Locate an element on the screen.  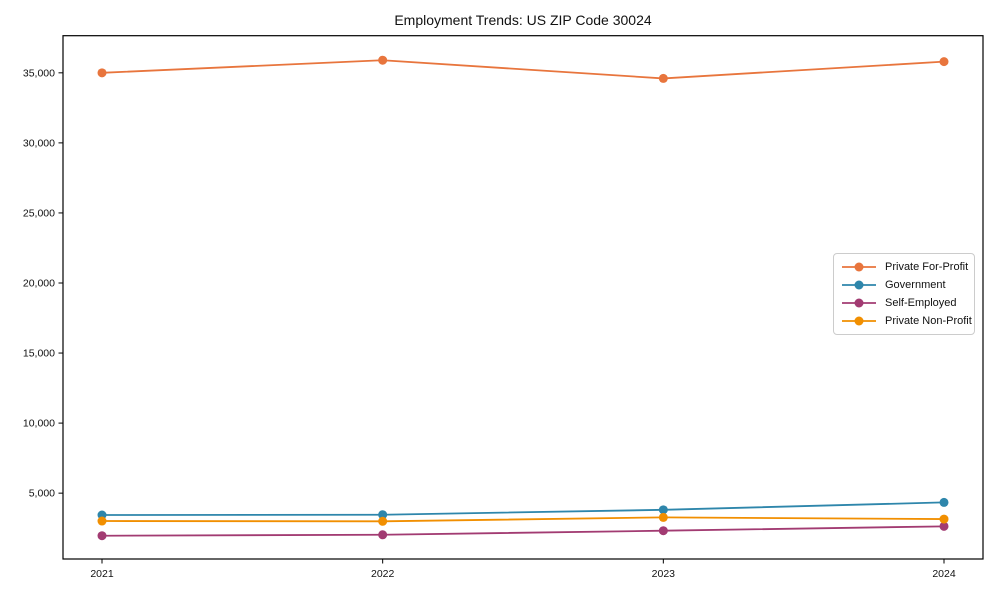
legend-entry-label: Government is located at coordinates (915, 285).